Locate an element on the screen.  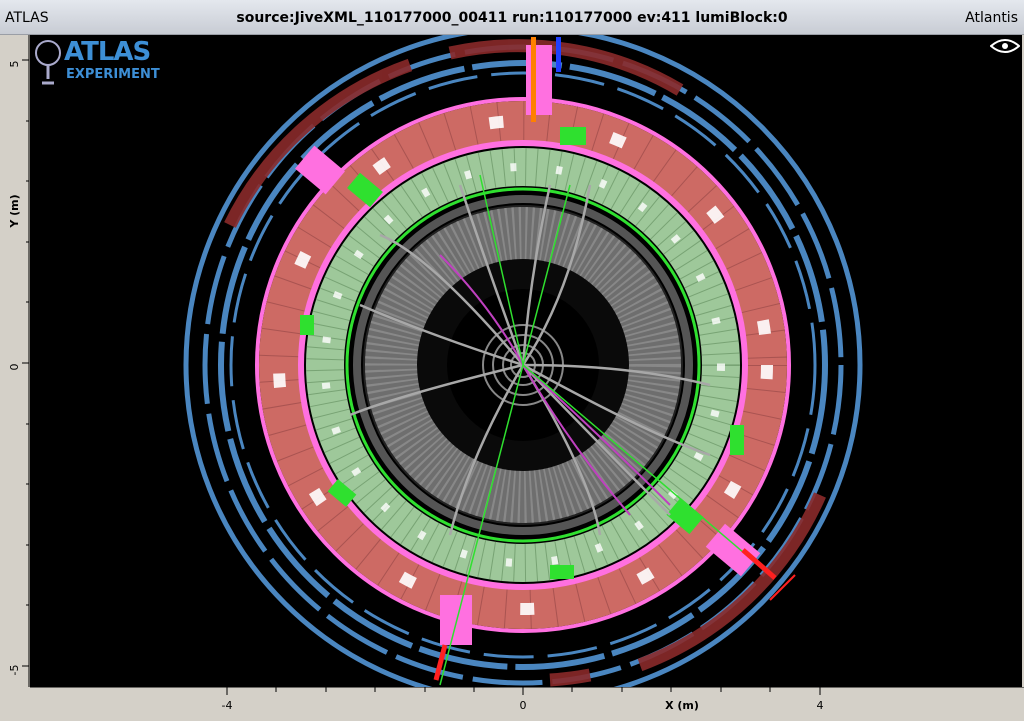
logo-subtitle: EXPERIMENT is located at coordinates (113, 74).